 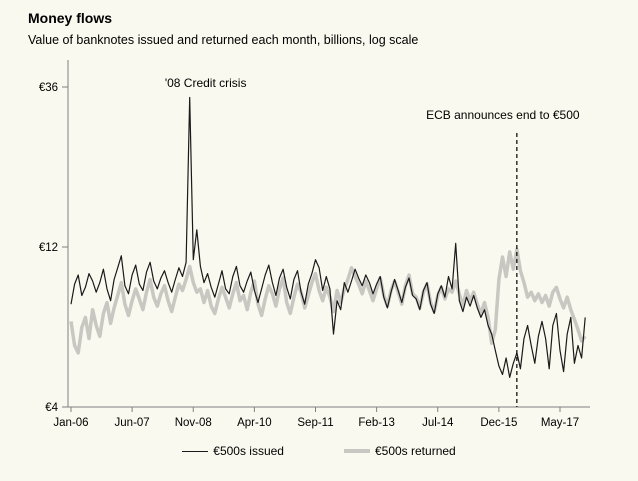 What do you see at coordinates (206, 83) in the screenshot?
I see `credit-crisis-annotation: '08 Credit crisis` at bounding box center [206, 83].